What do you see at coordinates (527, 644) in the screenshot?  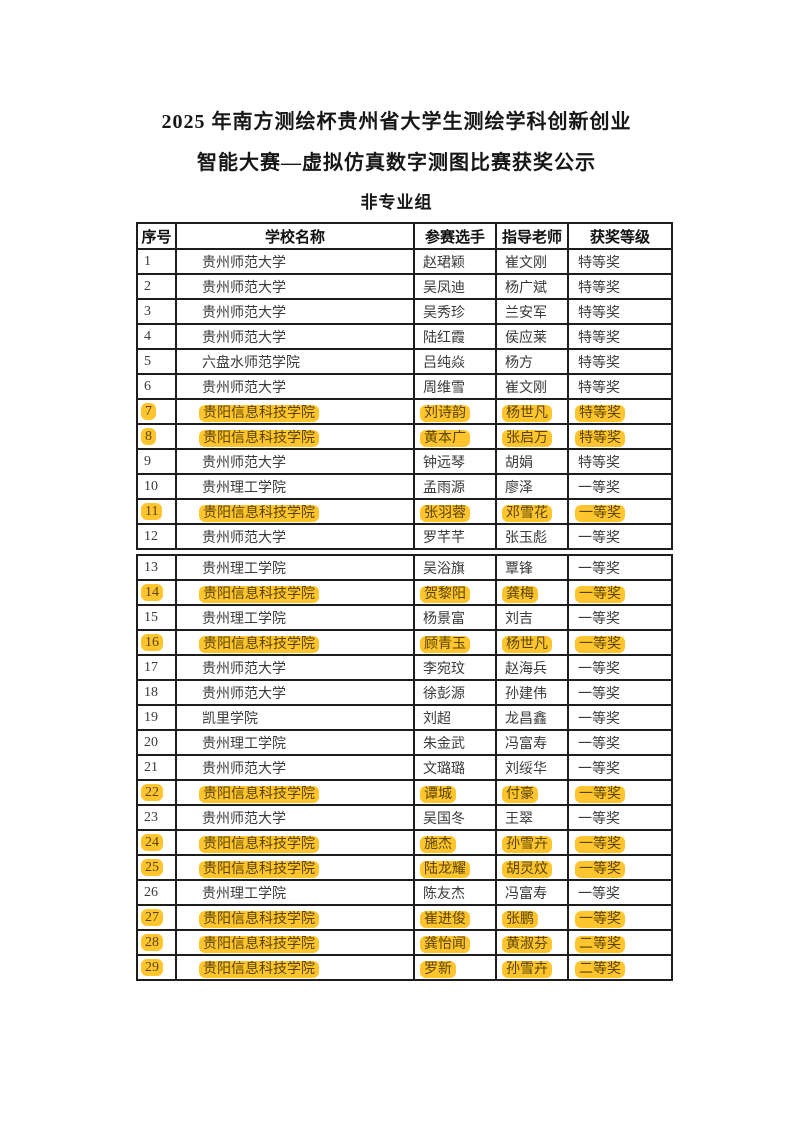 I see `highlight-mark: 杨世凡` at bounding box center [527, 644].